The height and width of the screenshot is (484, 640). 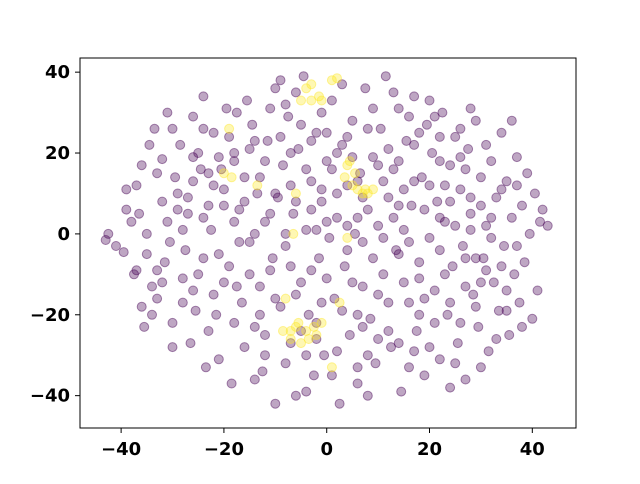 I want to click on x-tick-label: 40, so click(x=532, y=449).